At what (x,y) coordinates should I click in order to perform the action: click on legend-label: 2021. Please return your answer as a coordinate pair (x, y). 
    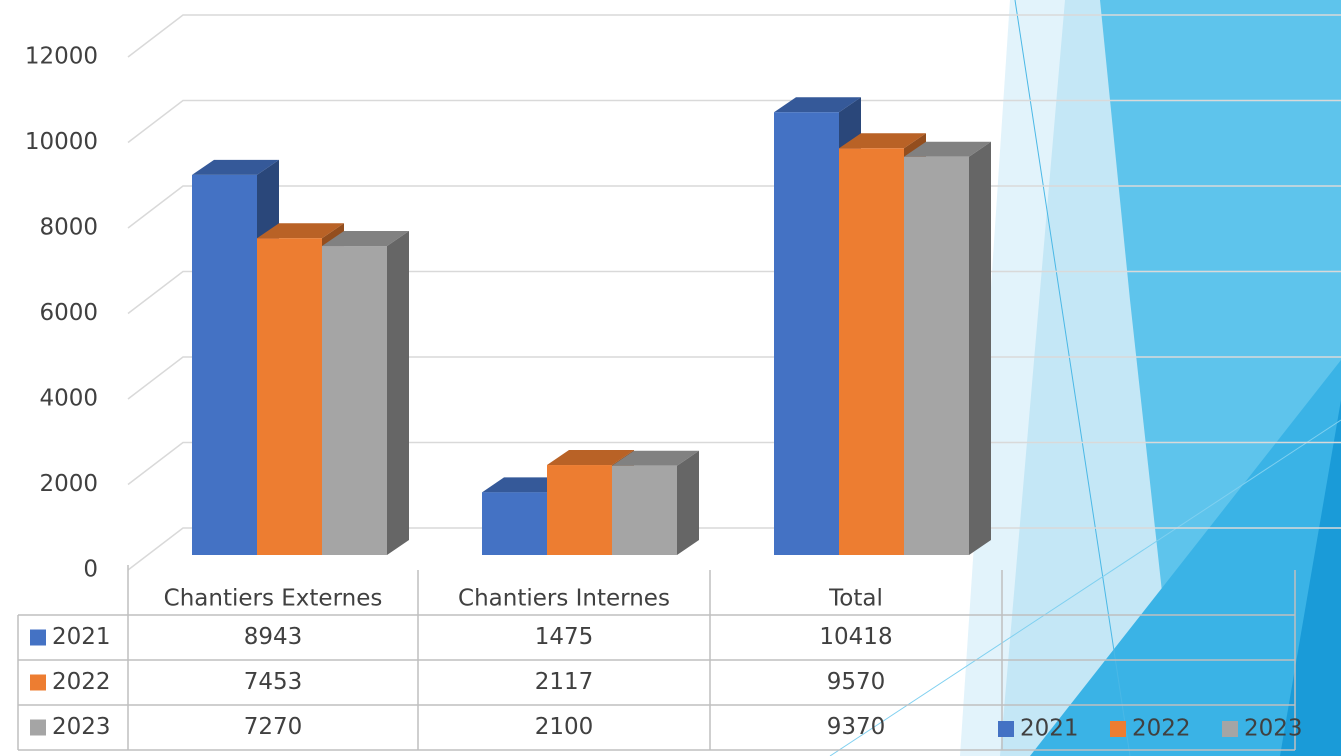
    Looking at the image, I should click on (1049, 729).